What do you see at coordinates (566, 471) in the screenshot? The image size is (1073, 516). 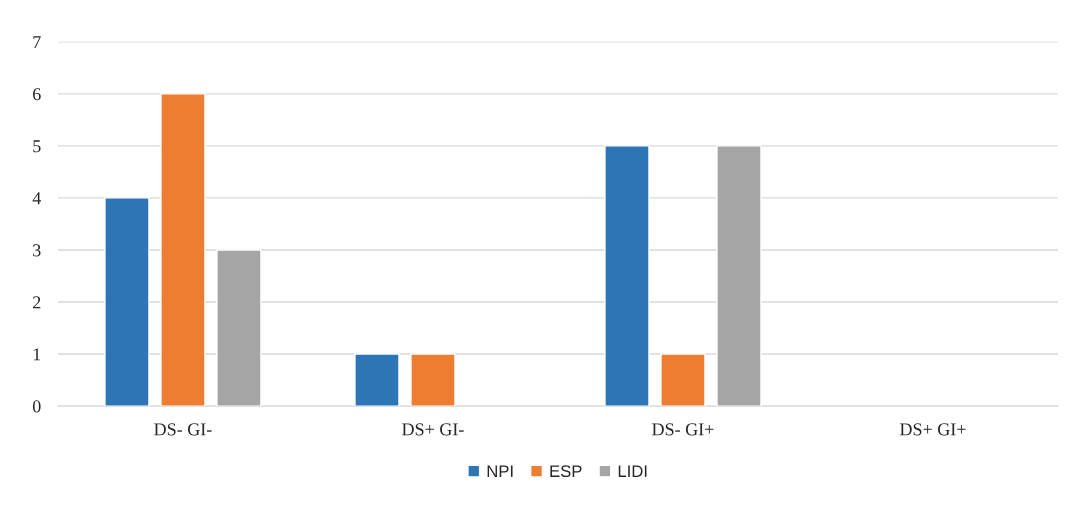 I see `legend-label: ESP` at bounding box center [566, 471].